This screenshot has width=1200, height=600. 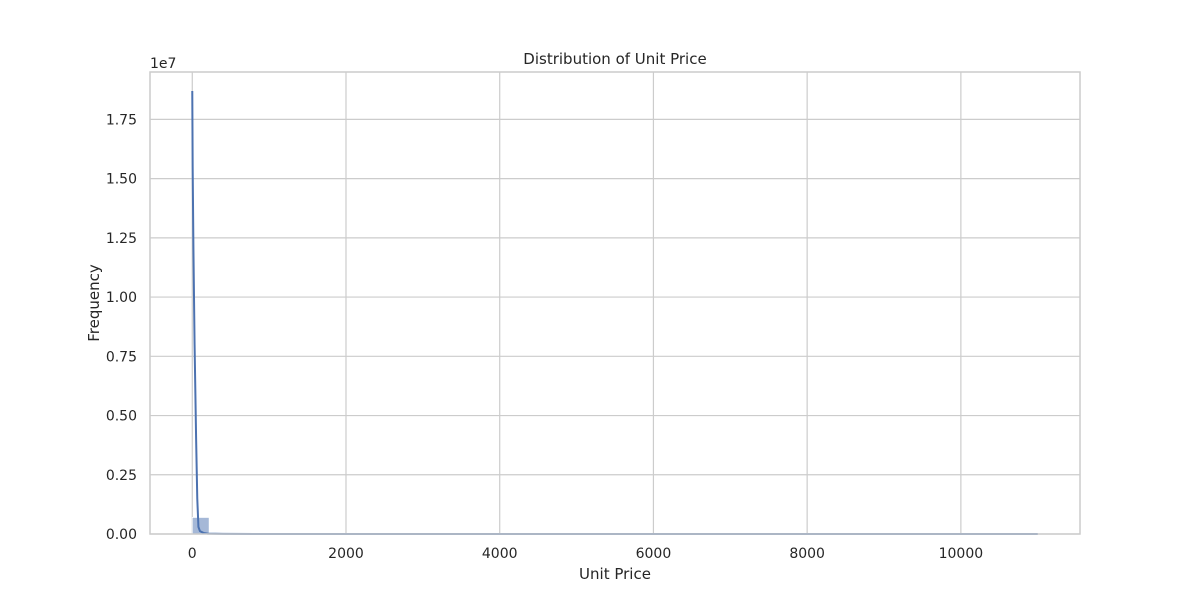 What do you see at coordinates (121, 535) in the screenshot?
I see `y-tick-label: 0.00` at bounding box center [121, 535].